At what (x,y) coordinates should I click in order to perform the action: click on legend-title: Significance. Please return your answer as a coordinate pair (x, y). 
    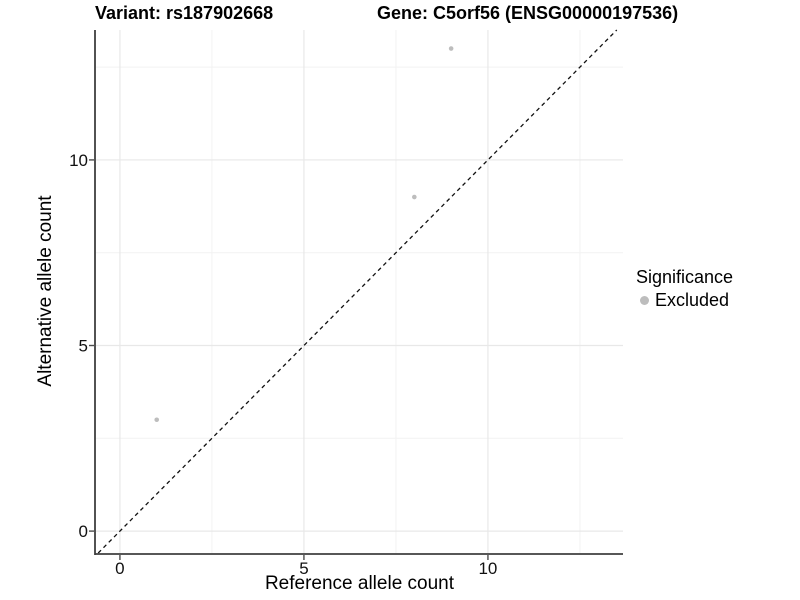
    Looking at the image, I should click on (685, 277).